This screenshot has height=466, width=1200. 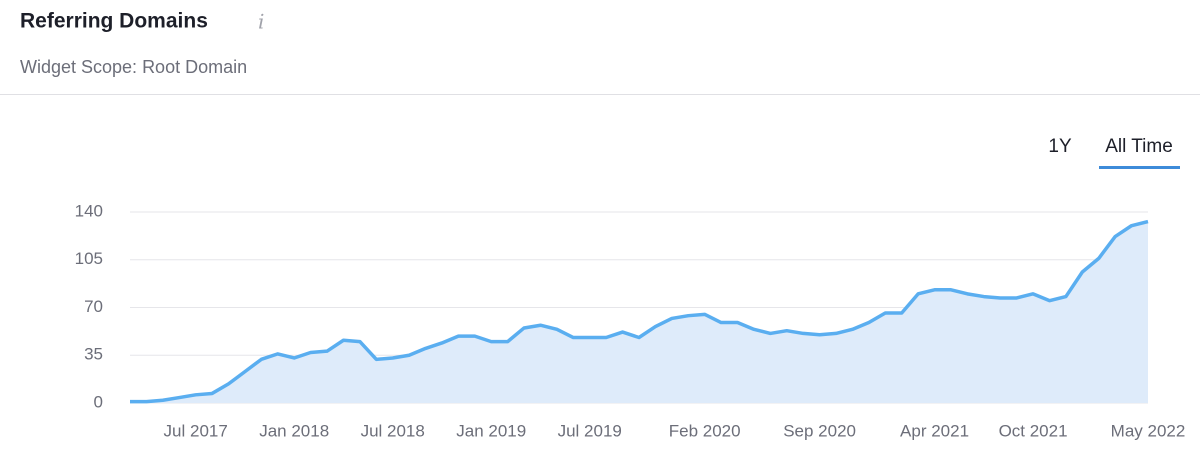 I want to click on x-tick-label: Jan 2018, so click(x=294, y=430).